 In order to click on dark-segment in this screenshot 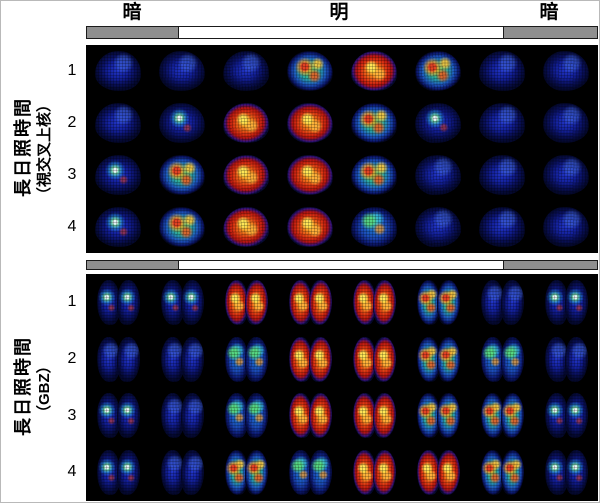, I will do `click(549, 265)`.